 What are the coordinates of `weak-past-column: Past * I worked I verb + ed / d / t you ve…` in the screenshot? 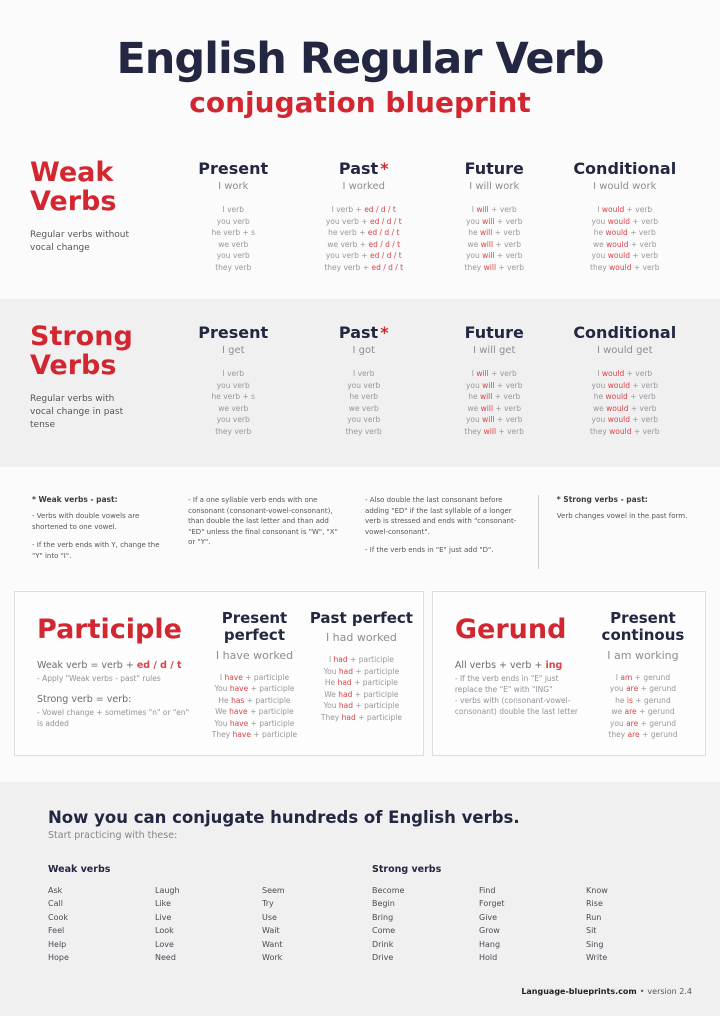 It's located at (364, 216).